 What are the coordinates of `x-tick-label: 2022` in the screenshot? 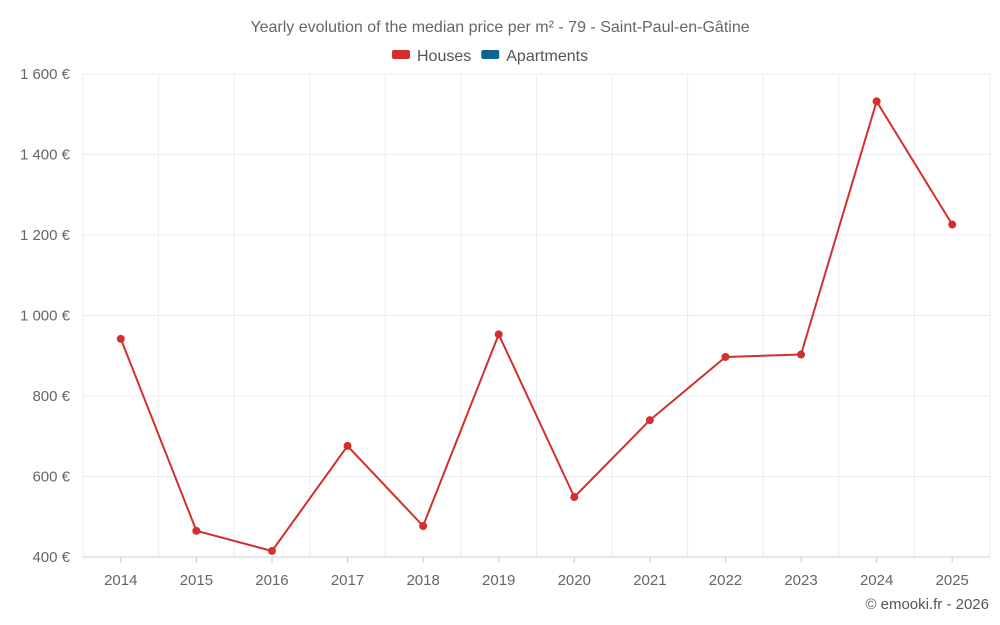 It's located at (725, 580).